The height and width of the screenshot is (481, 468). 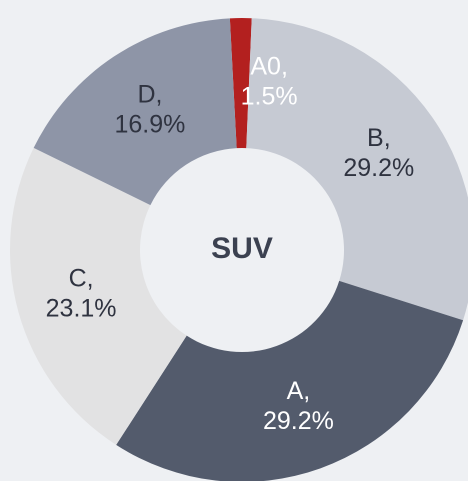 What do you see at coordinates (150, 124) in the screenshot?
I see `segment-value: 16.9%` at bounding box center [150, 124].